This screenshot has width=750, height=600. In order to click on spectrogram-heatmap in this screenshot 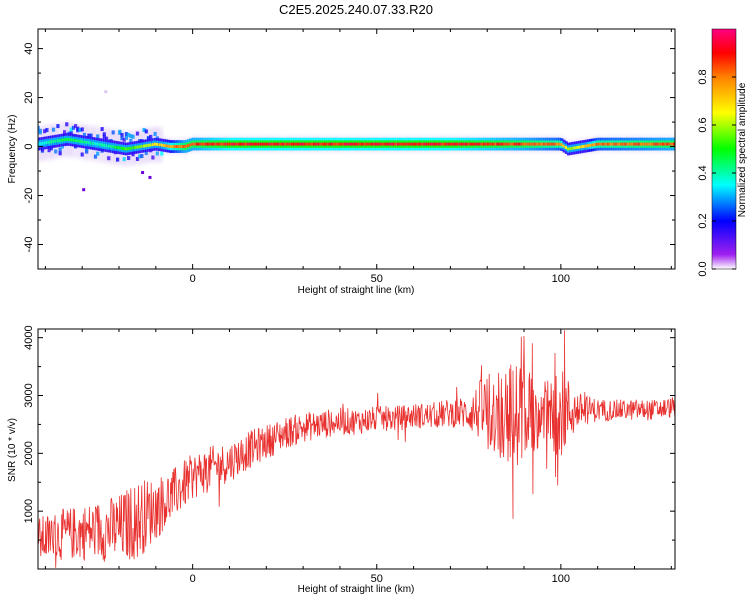, I will do `click(356, 141)`.